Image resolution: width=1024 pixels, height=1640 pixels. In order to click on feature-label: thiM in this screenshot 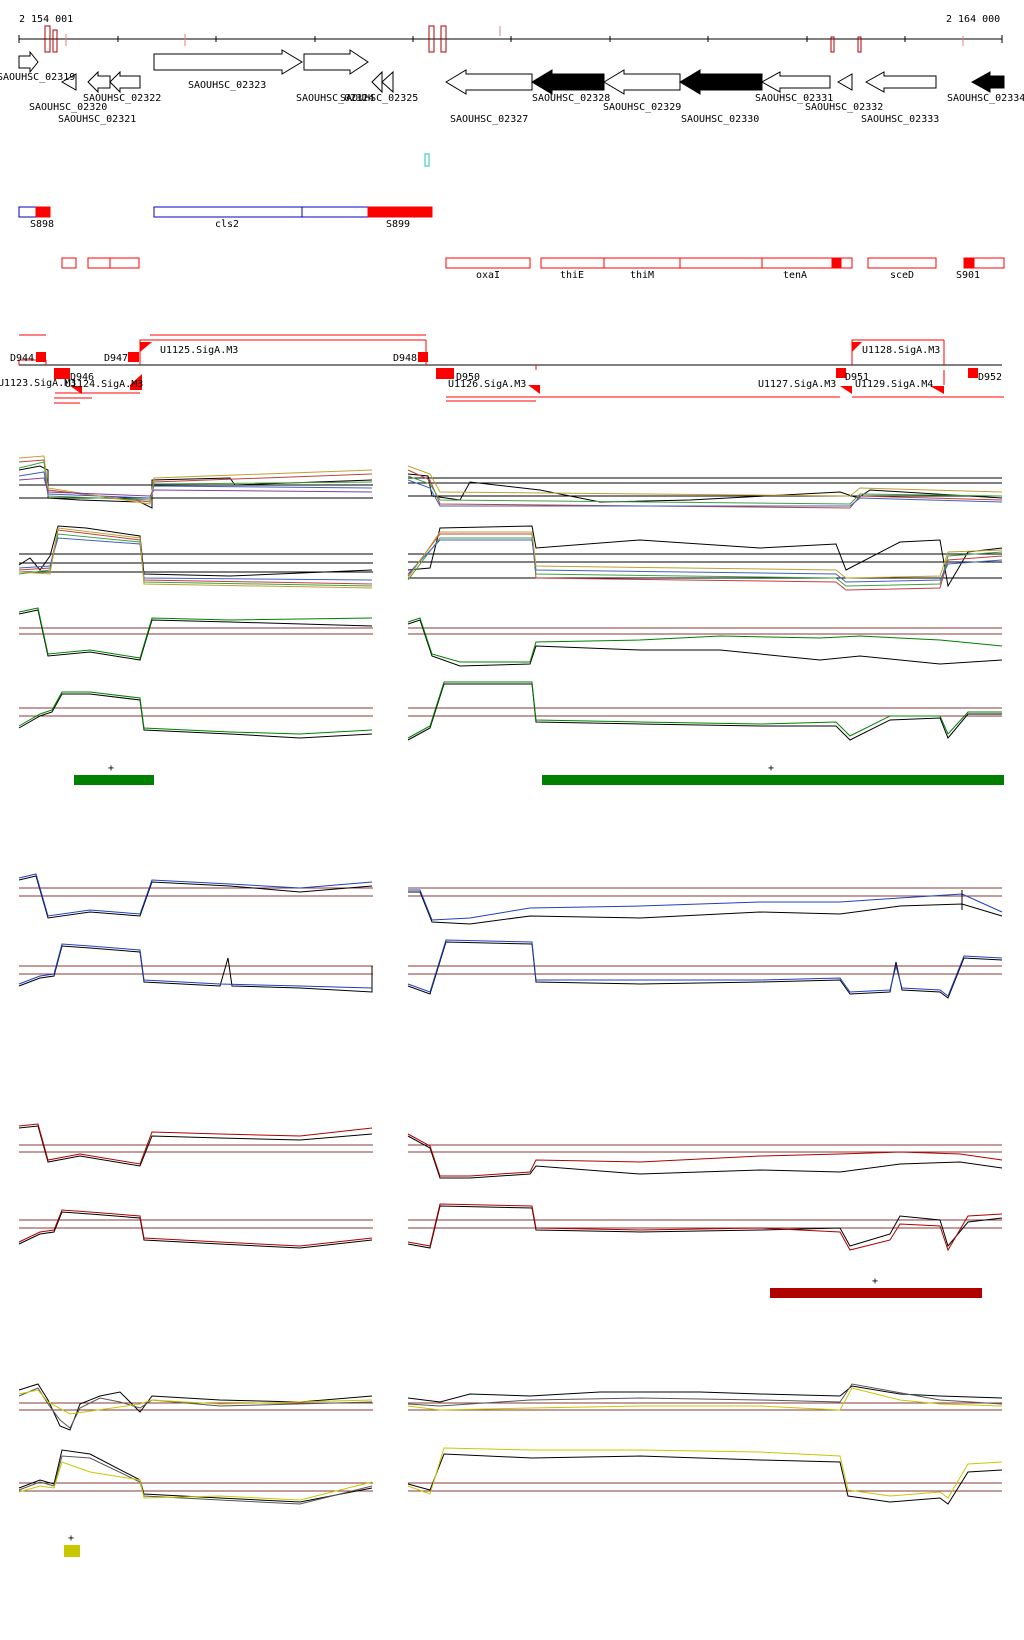, I will do `click(642, 275)`.